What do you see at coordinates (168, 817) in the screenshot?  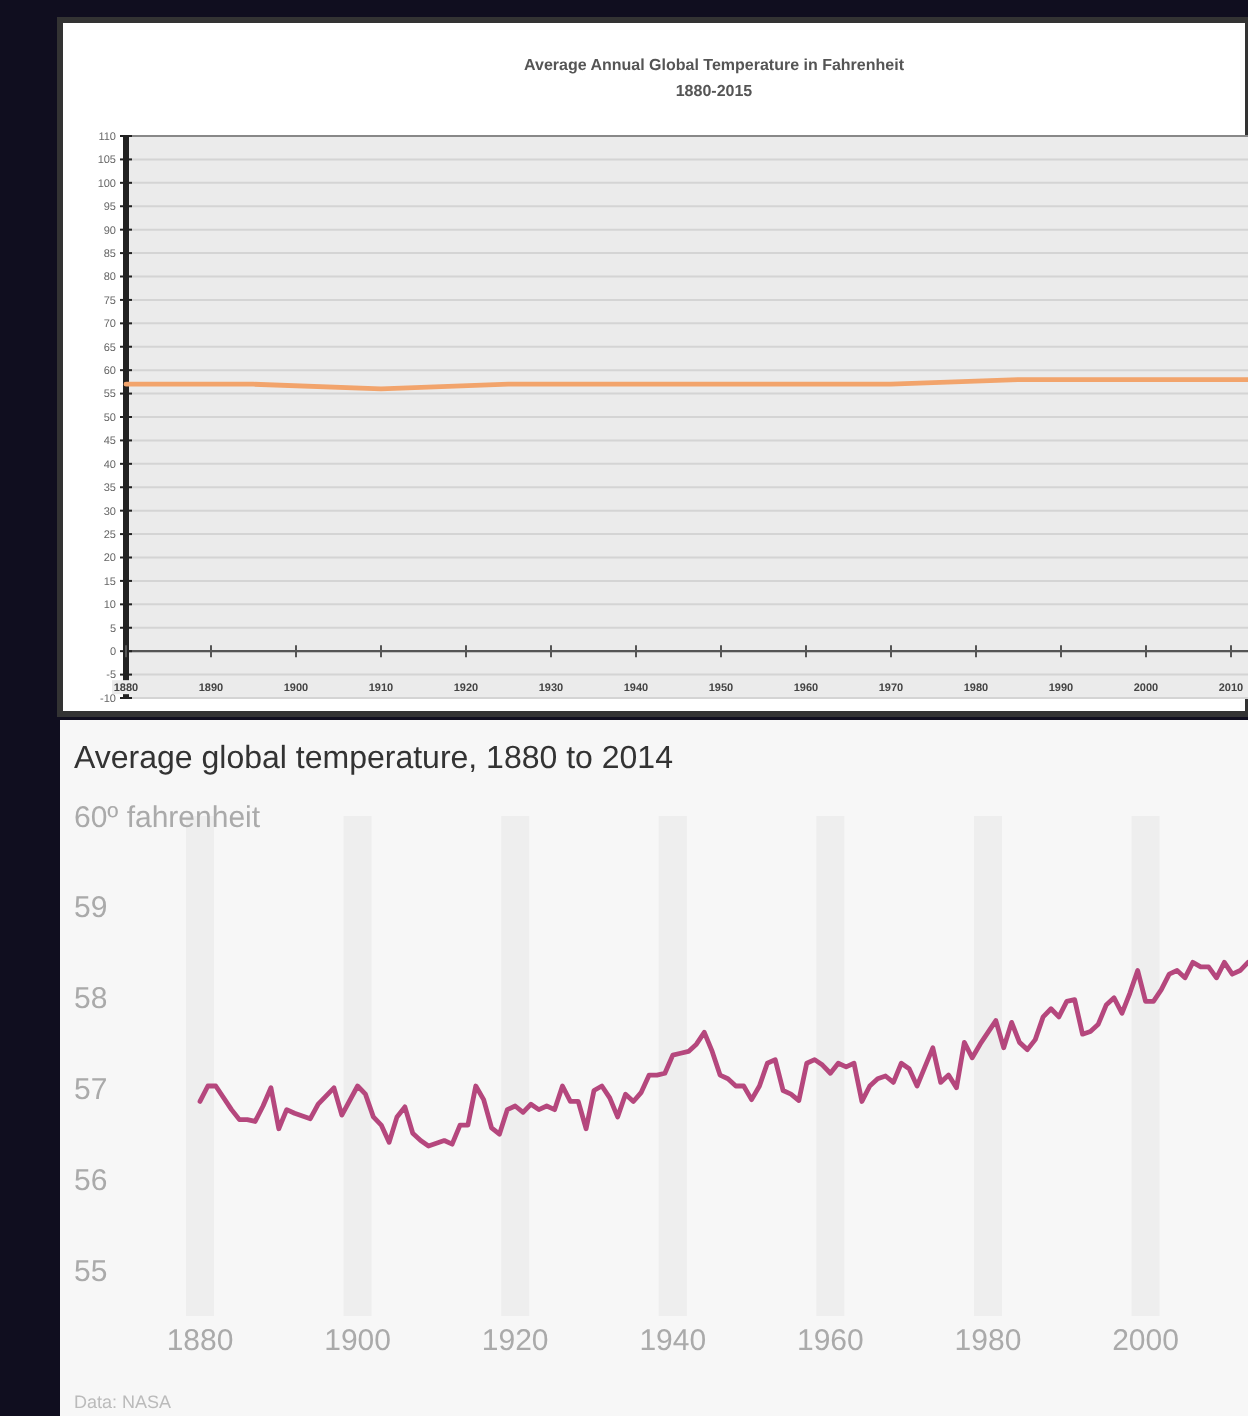 I see `y-tick-label: 60º fahrenheit` at bounding box center [168, 817].